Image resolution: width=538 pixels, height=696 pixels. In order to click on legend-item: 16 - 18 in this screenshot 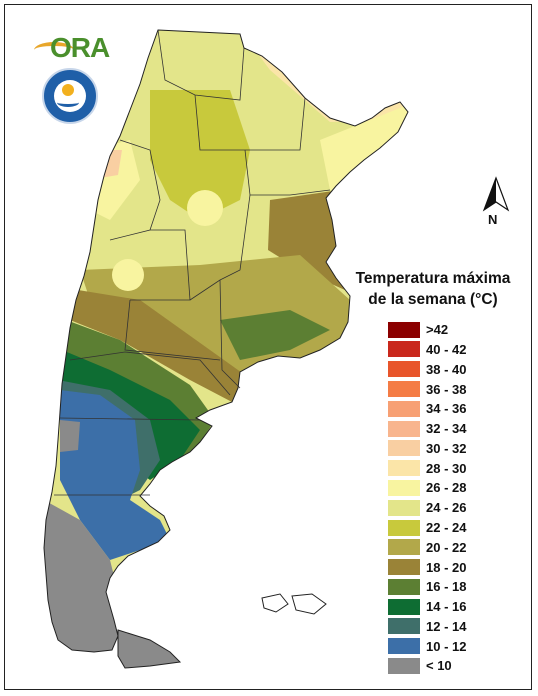, I will do `click(459, 586)`.